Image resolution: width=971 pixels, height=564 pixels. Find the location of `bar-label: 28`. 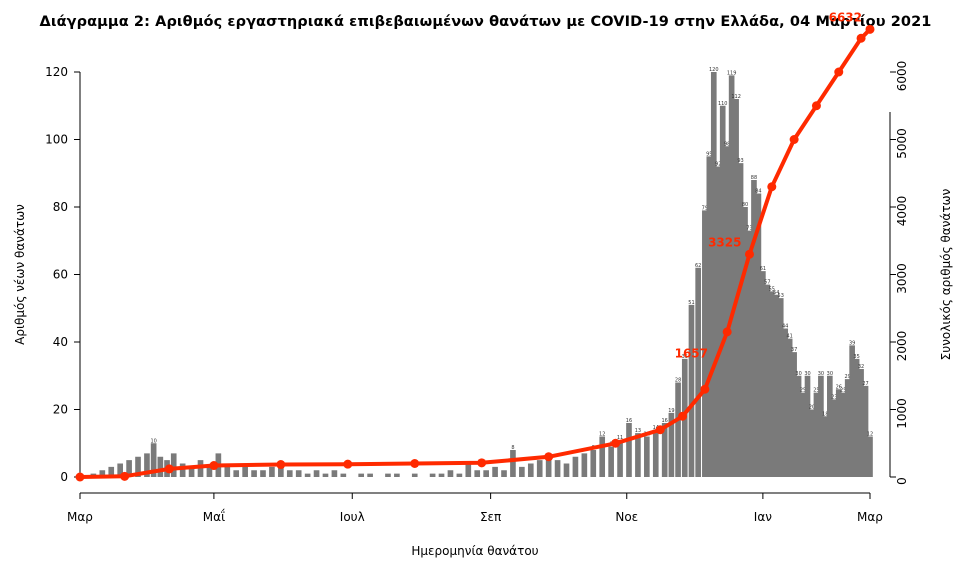

bar-label: 28 is located at coordinates (678, 381).